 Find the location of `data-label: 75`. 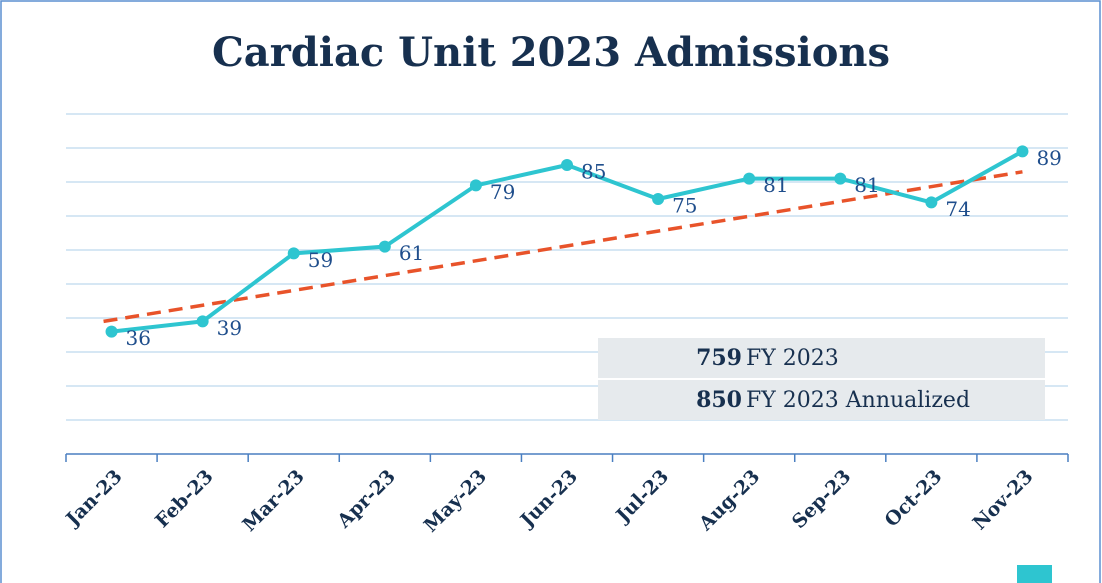

data-label: 75 is located at coordinates (684, 206).